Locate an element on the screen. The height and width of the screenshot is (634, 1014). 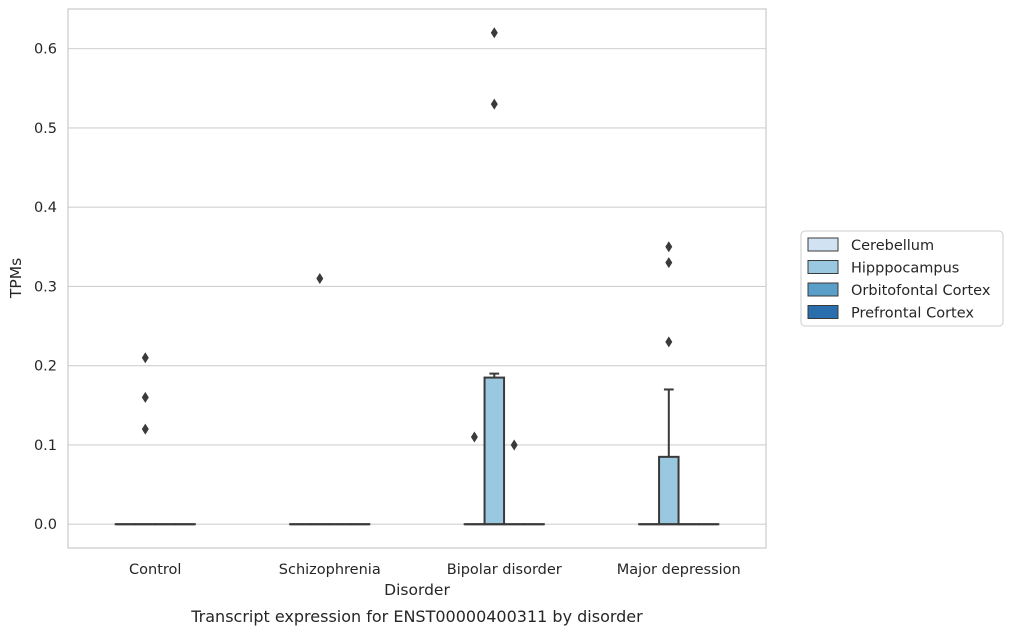
y-tick-label: 0.5 is located at coordinates (45, 129).